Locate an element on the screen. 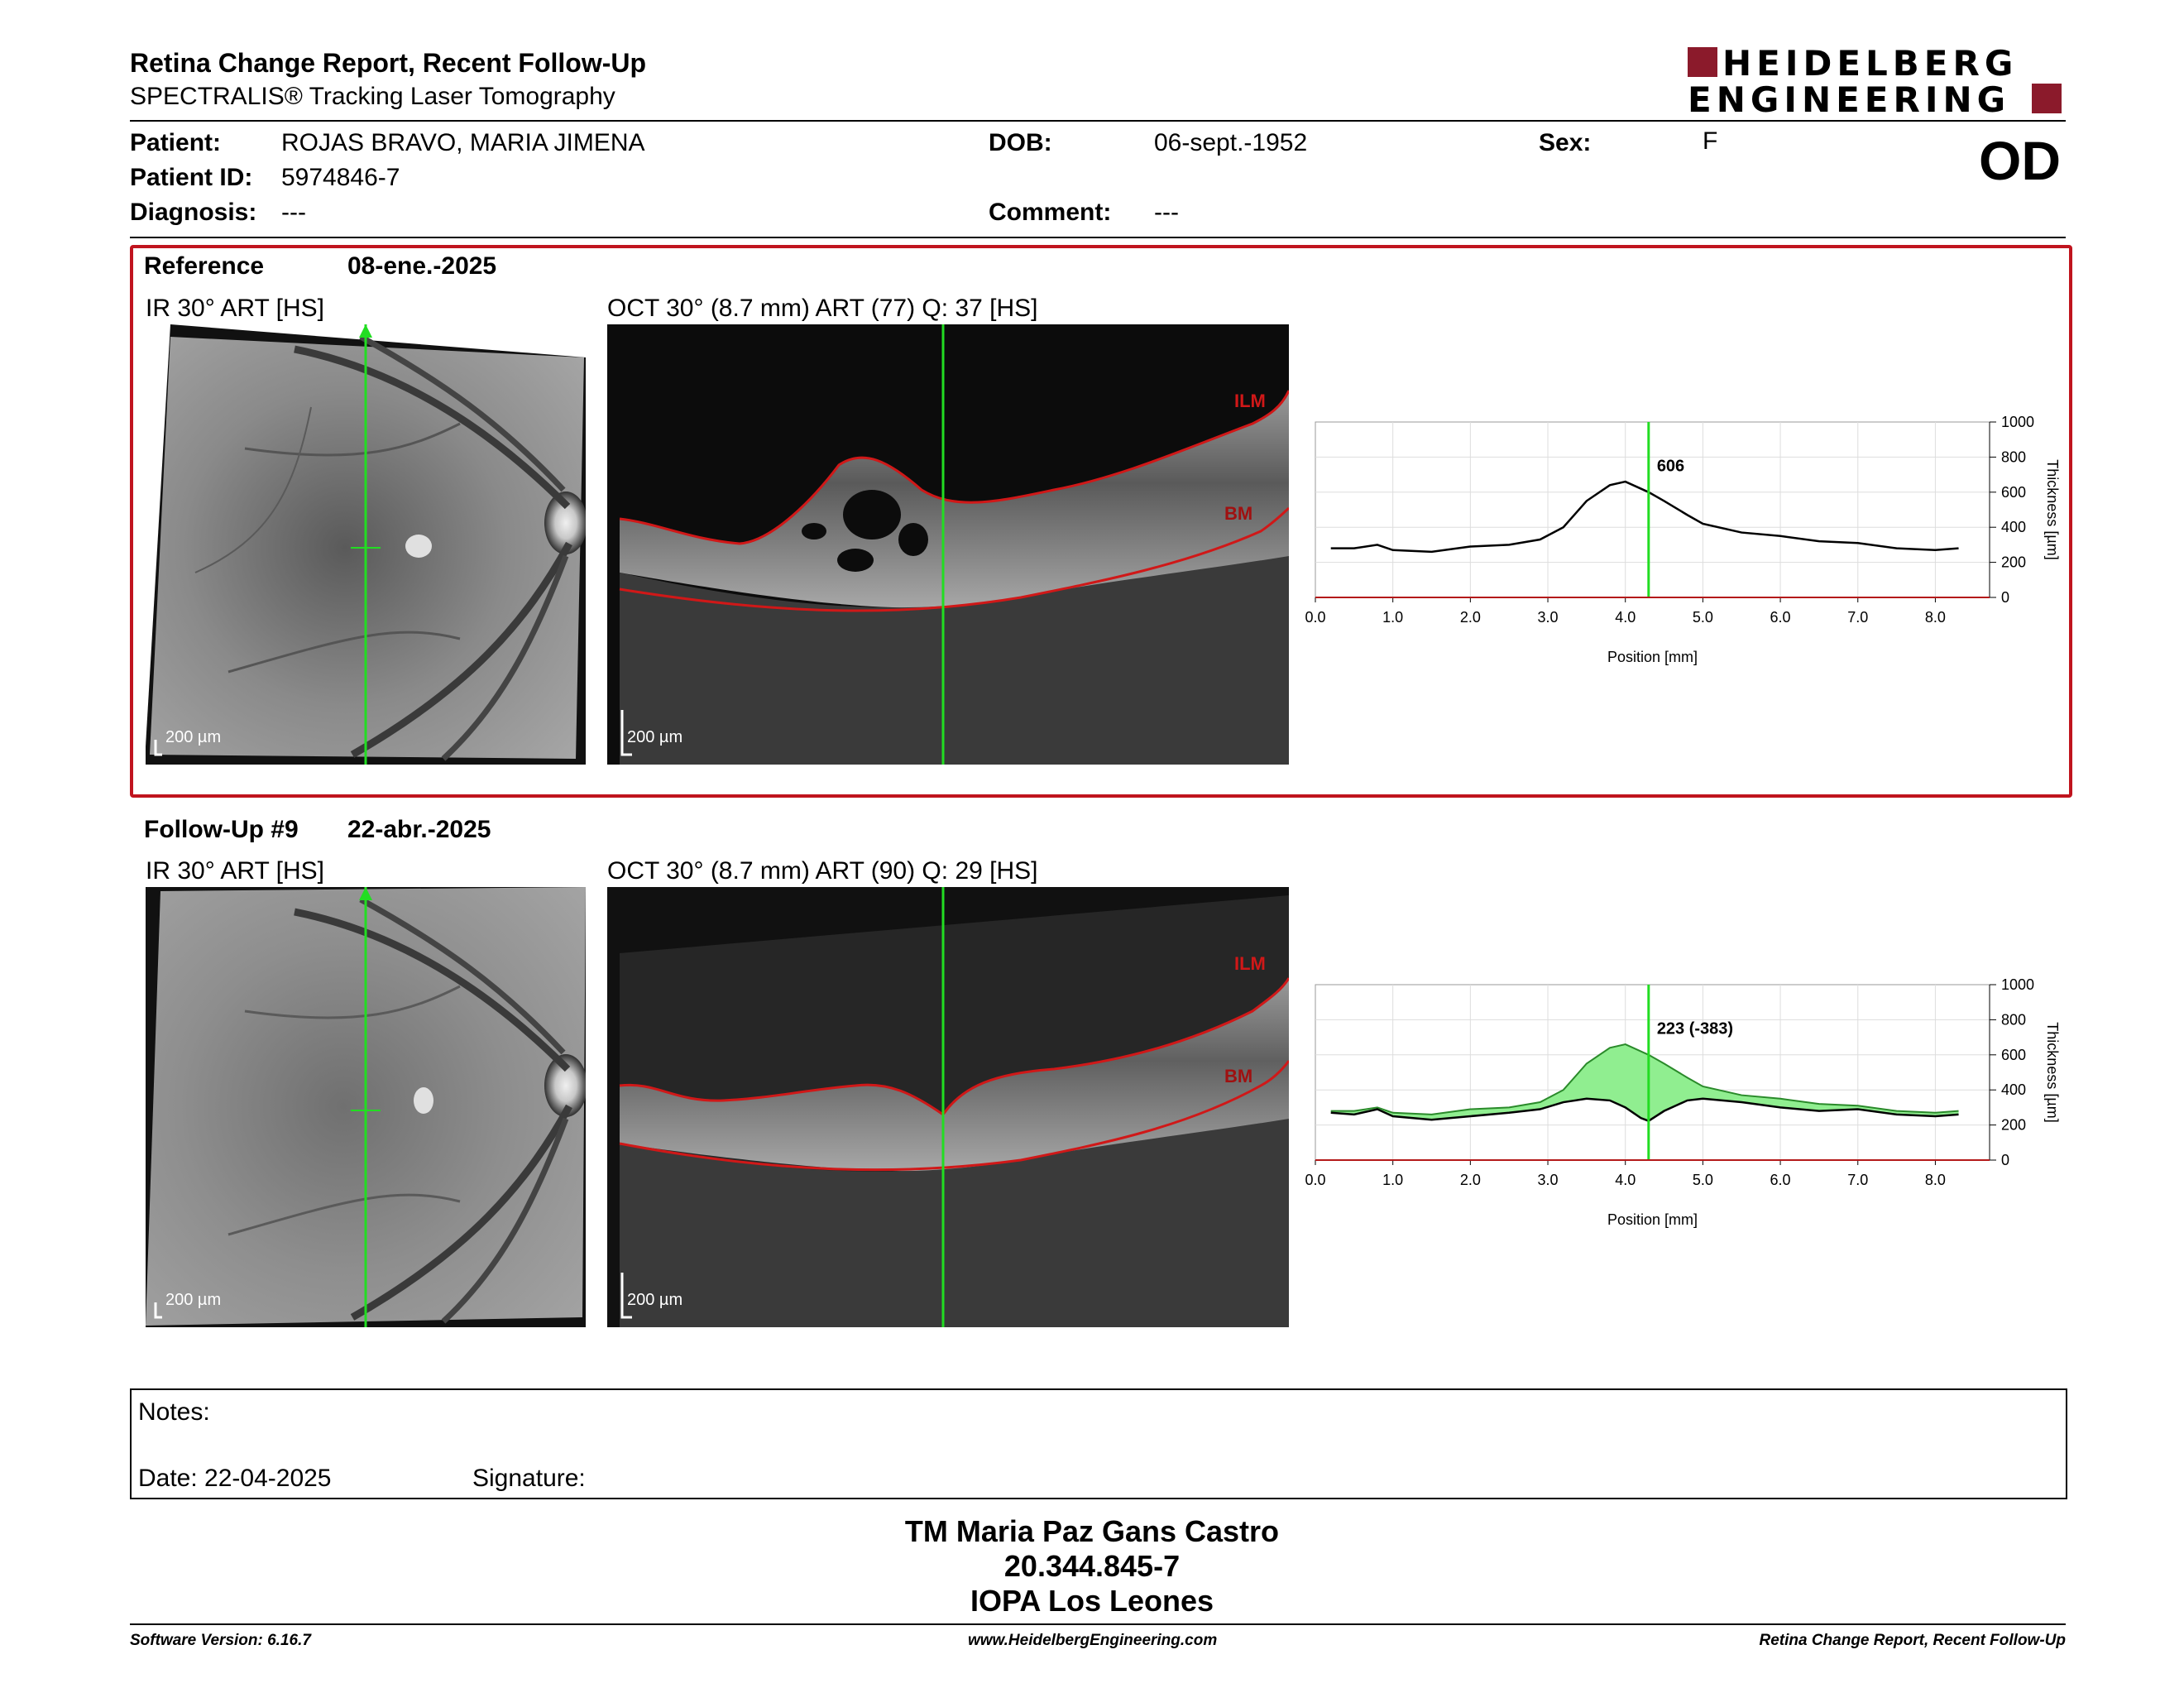 Image resolution: width=2184 pixels, height=1688 pixels. signer-id: 20.344.845-7 is located at coordinates (1092, 1566).